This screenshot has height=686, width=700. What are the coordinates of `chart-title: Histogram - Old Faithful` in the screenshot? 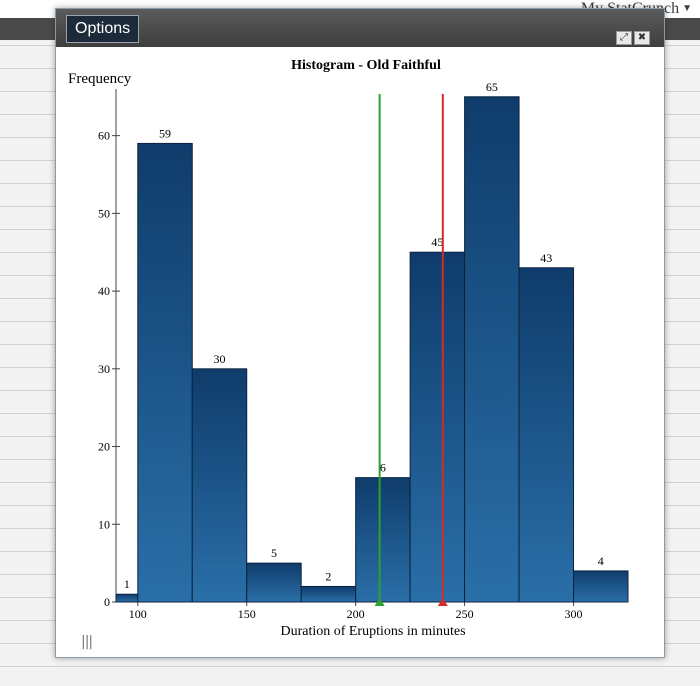 It's located at (366, 65).